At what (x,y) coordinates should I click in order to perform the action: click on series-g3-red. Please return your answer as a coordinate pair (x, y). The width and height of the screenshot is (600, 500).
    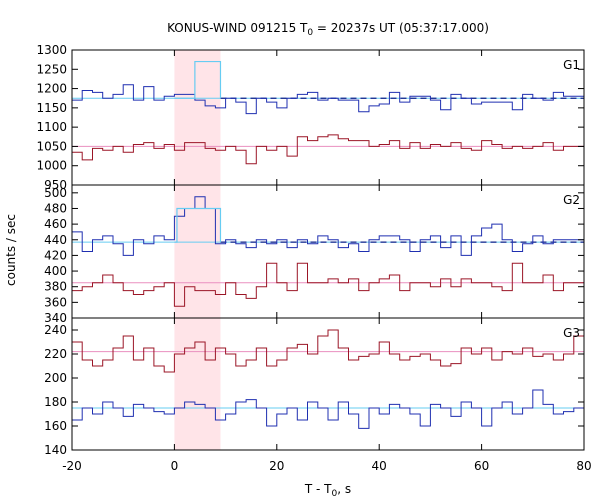
    Looking at the image, I should click on (328, 351).